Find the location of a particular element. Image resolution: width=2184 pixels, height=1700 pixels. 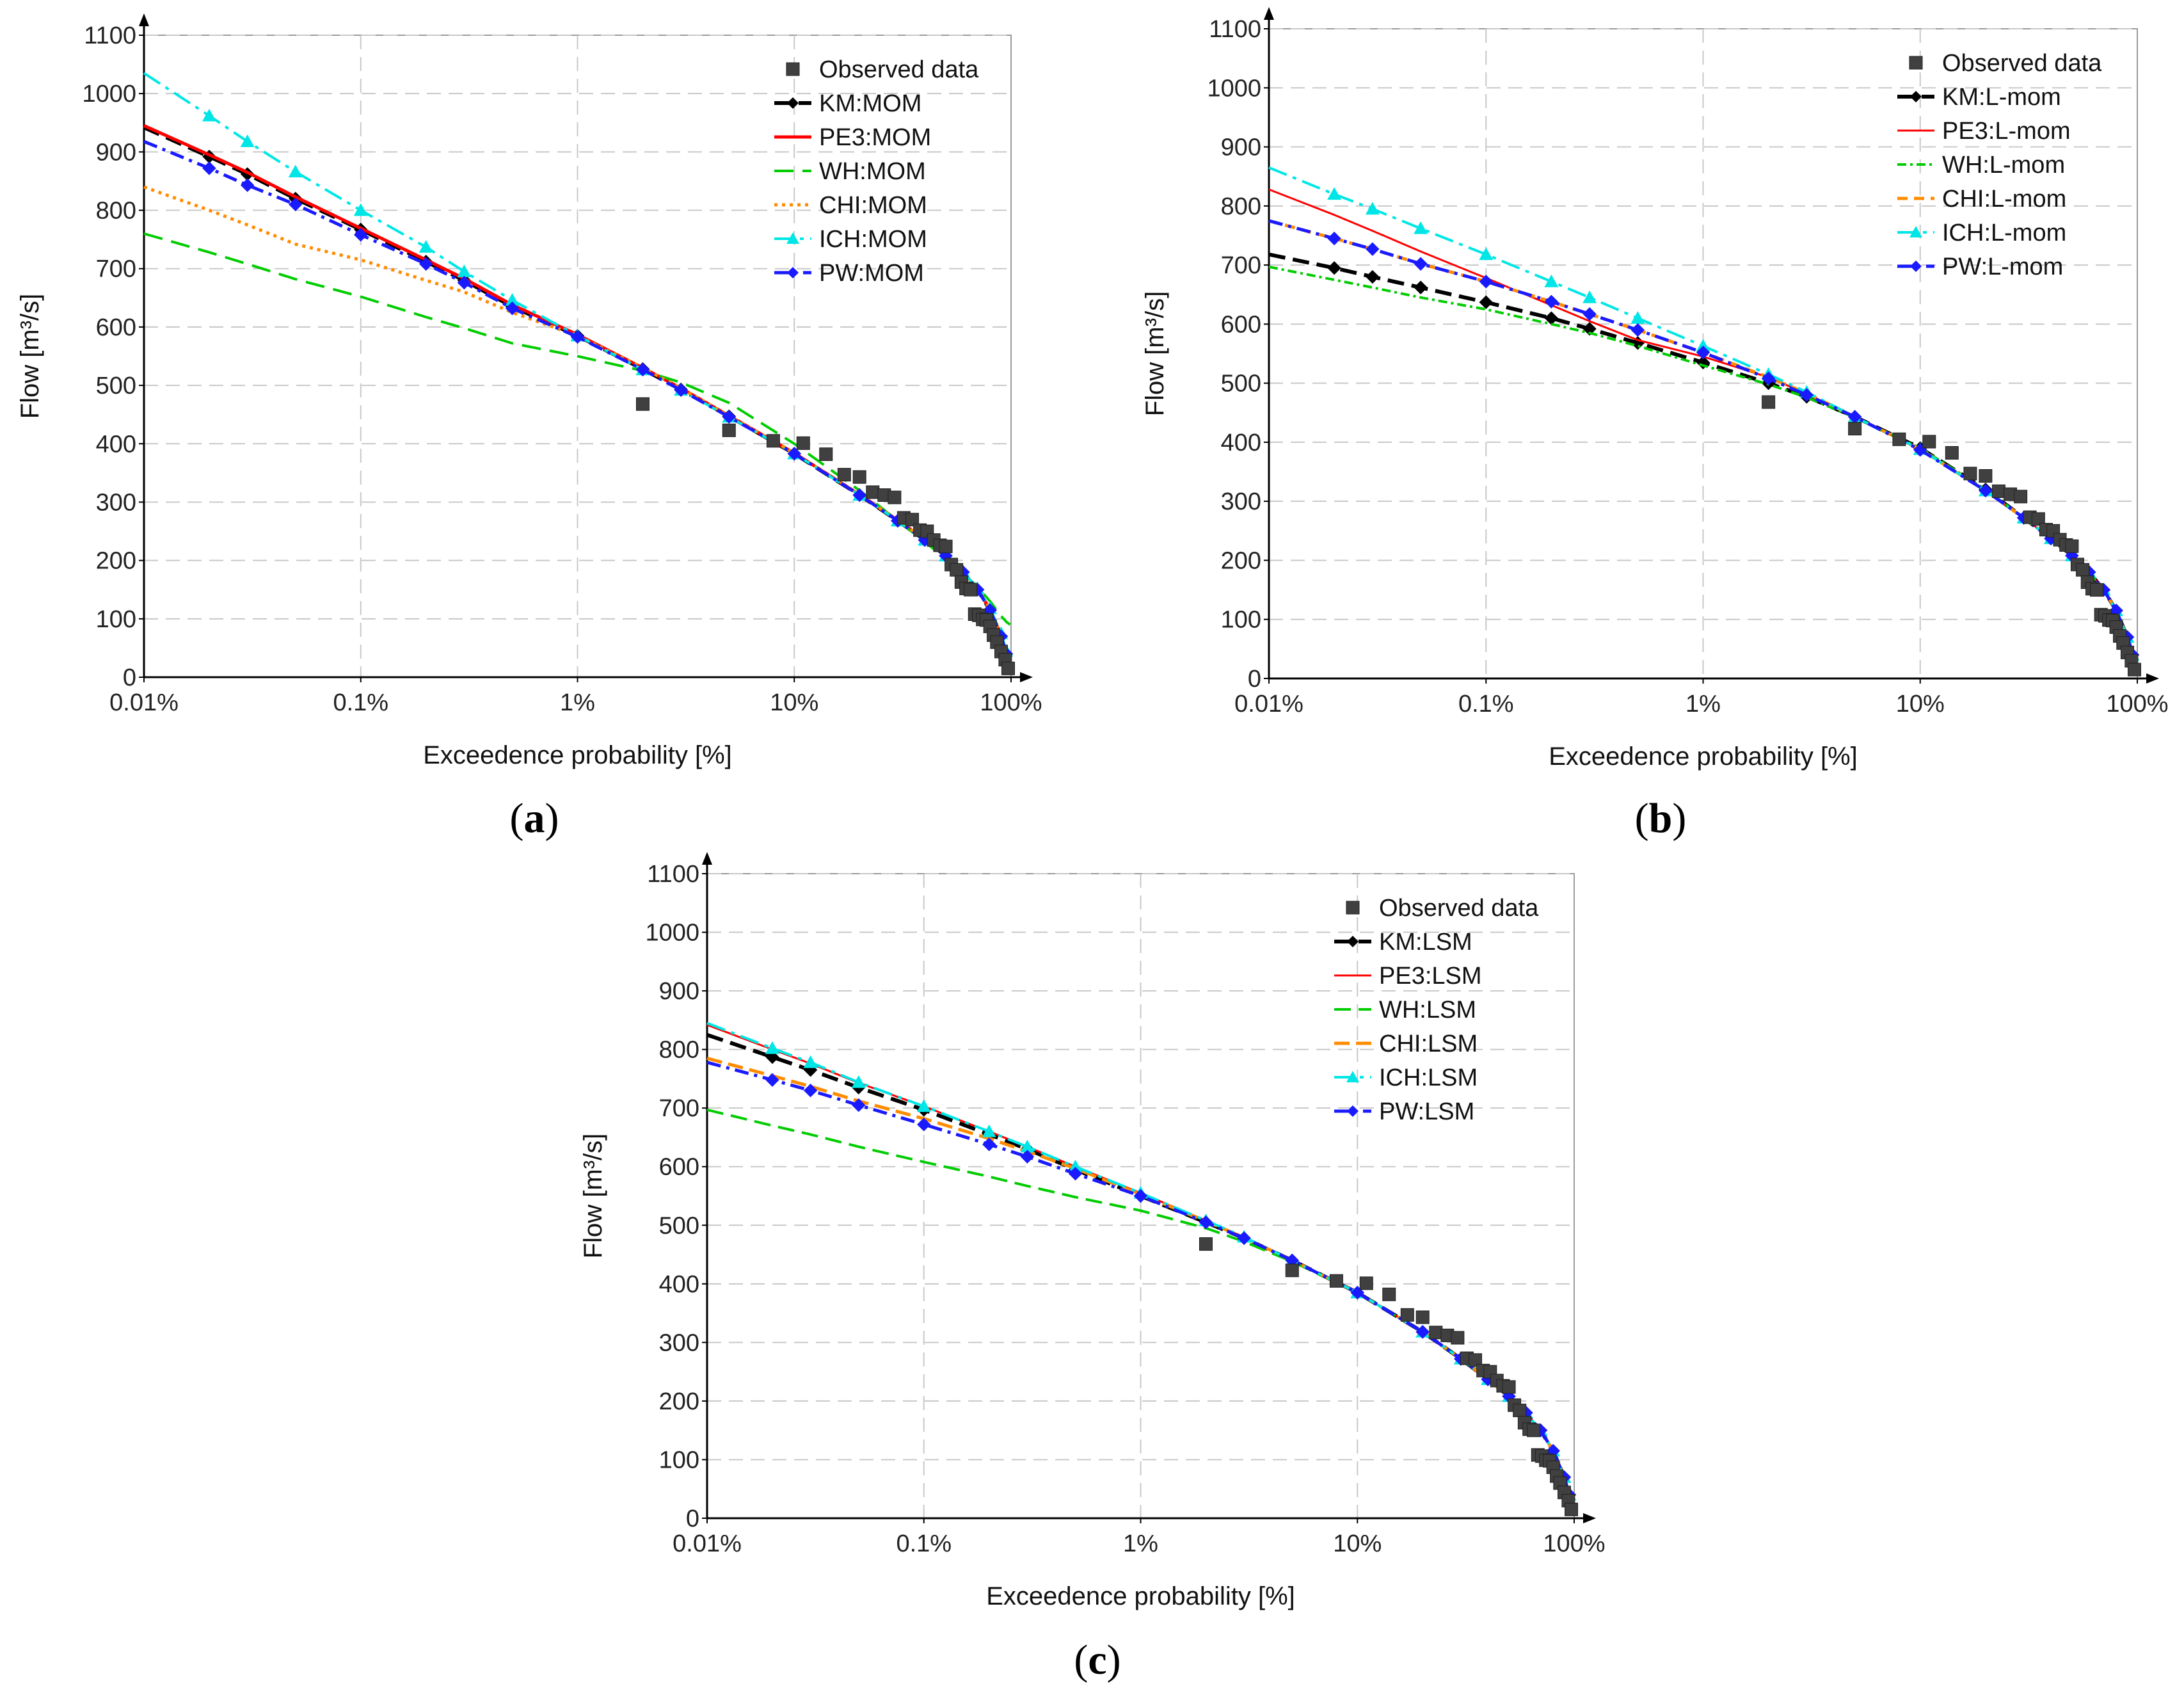

y-tick-label: 900 is located at coordinates (679, 991).